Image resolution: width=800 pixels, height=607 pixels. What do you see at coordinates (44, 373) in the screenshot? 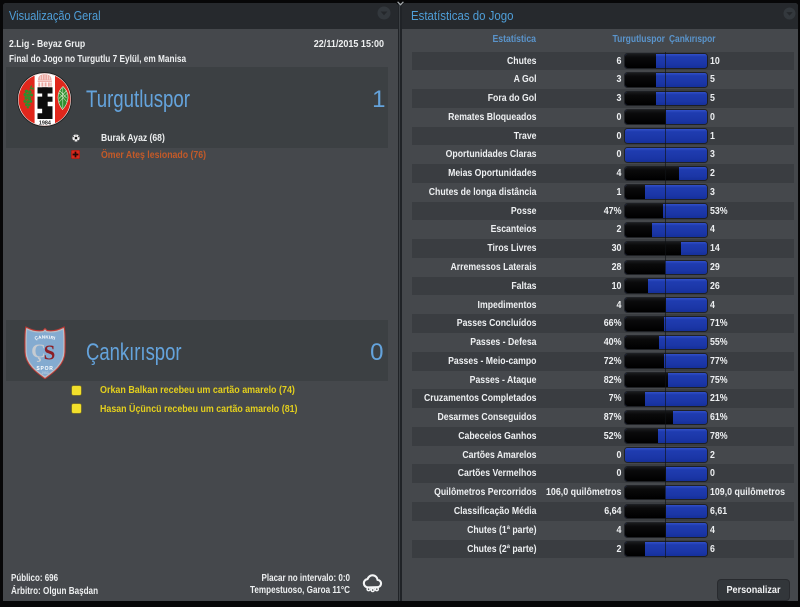
I see `svg-text: 1953` at bounding box center [44, 373].